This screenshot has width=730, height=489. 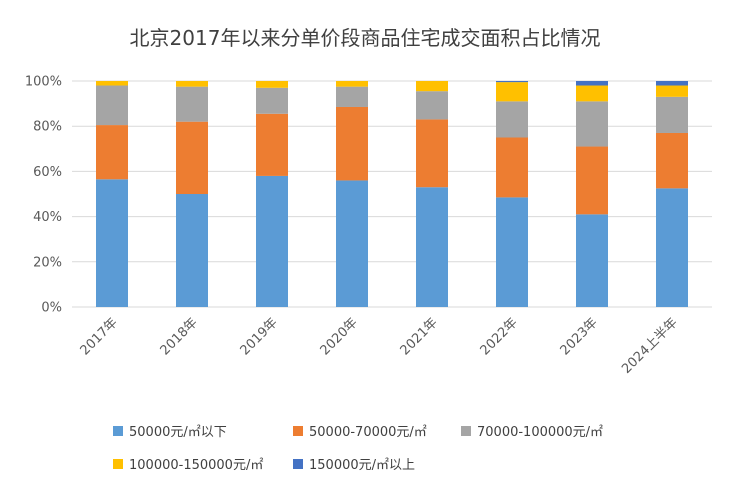 I want to click on legend-label: 100000-150000元/㎡, so click(x=196, y=465).